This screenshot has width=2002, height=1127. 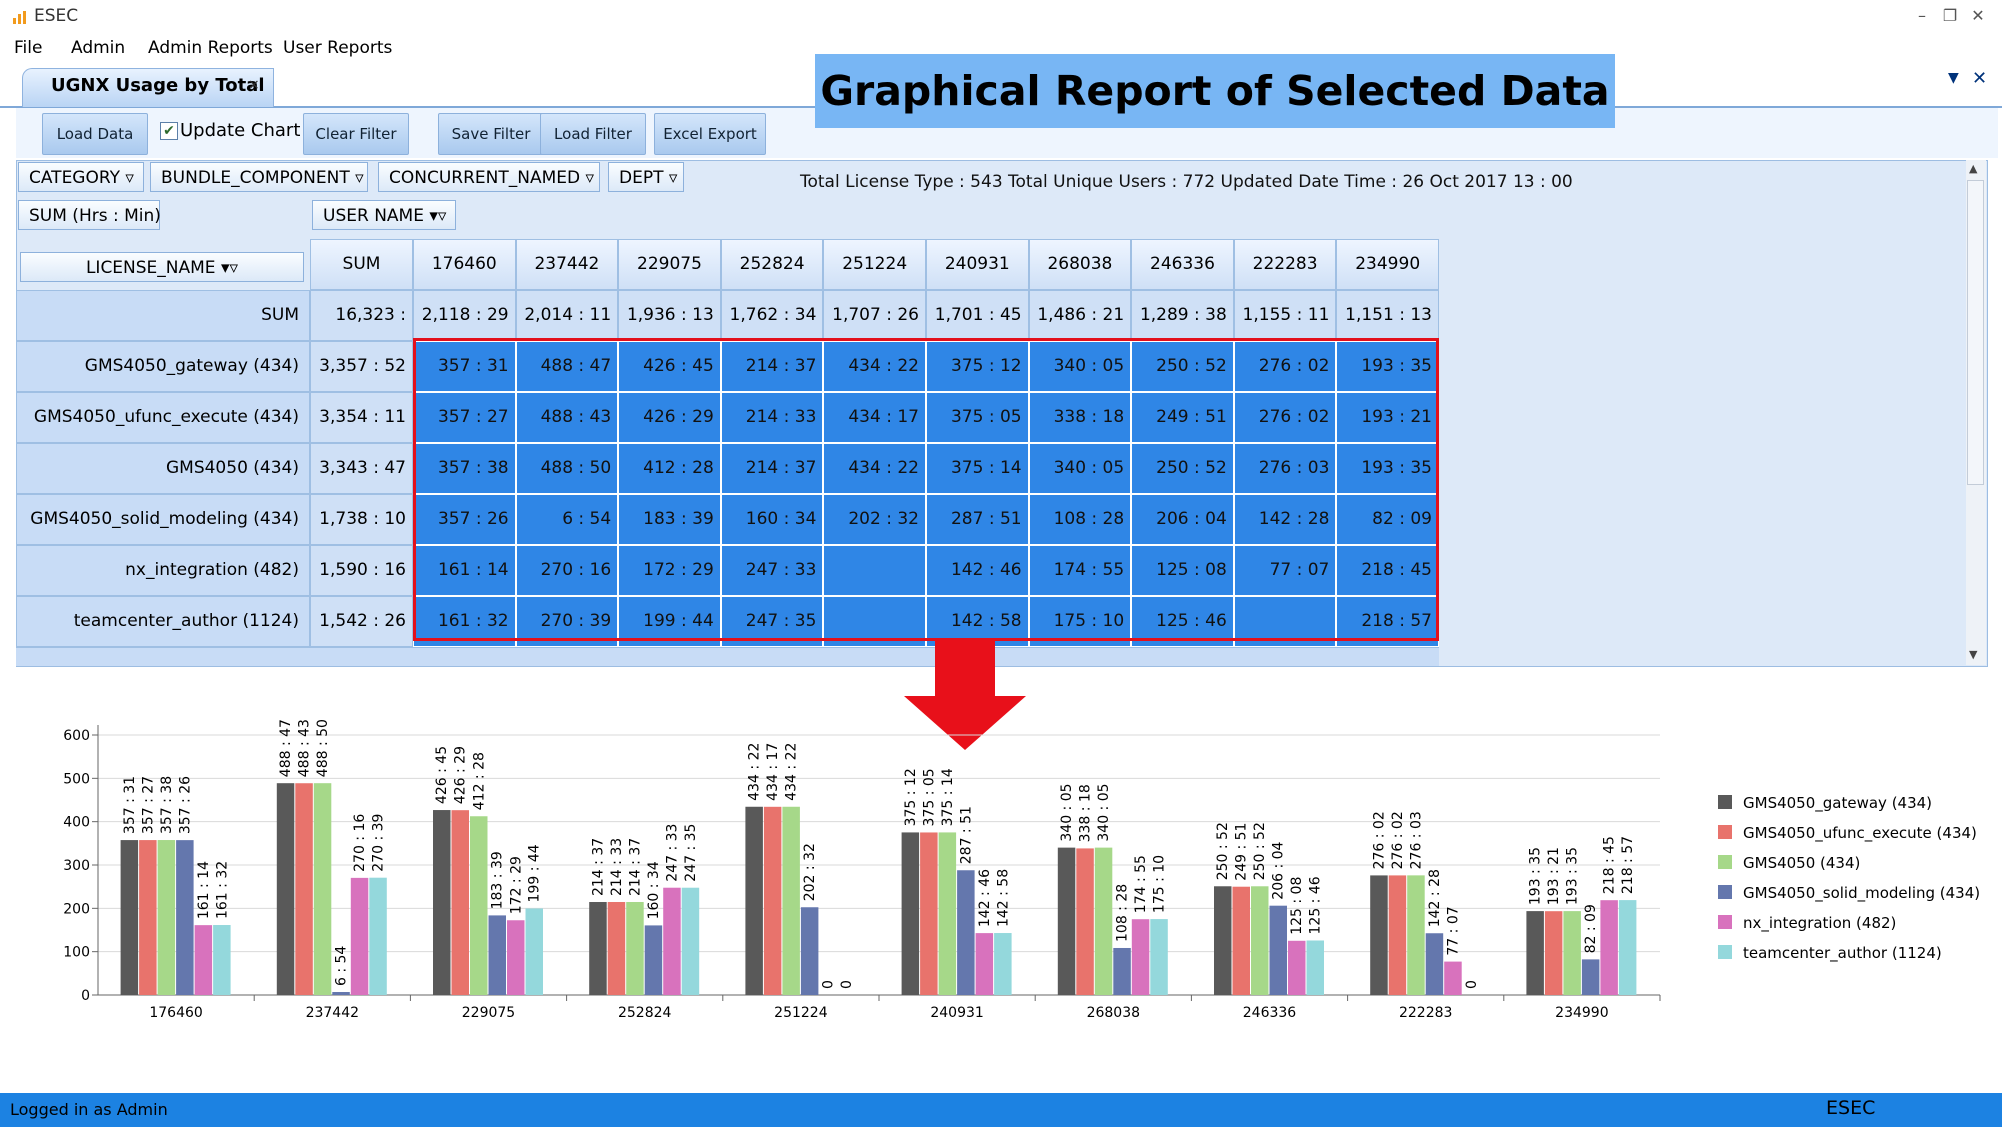 What do you see at coordinates (646, 177) in the screenshot?
I see `filter-dept: DEPT ▿` at bounding box center [646, 177].